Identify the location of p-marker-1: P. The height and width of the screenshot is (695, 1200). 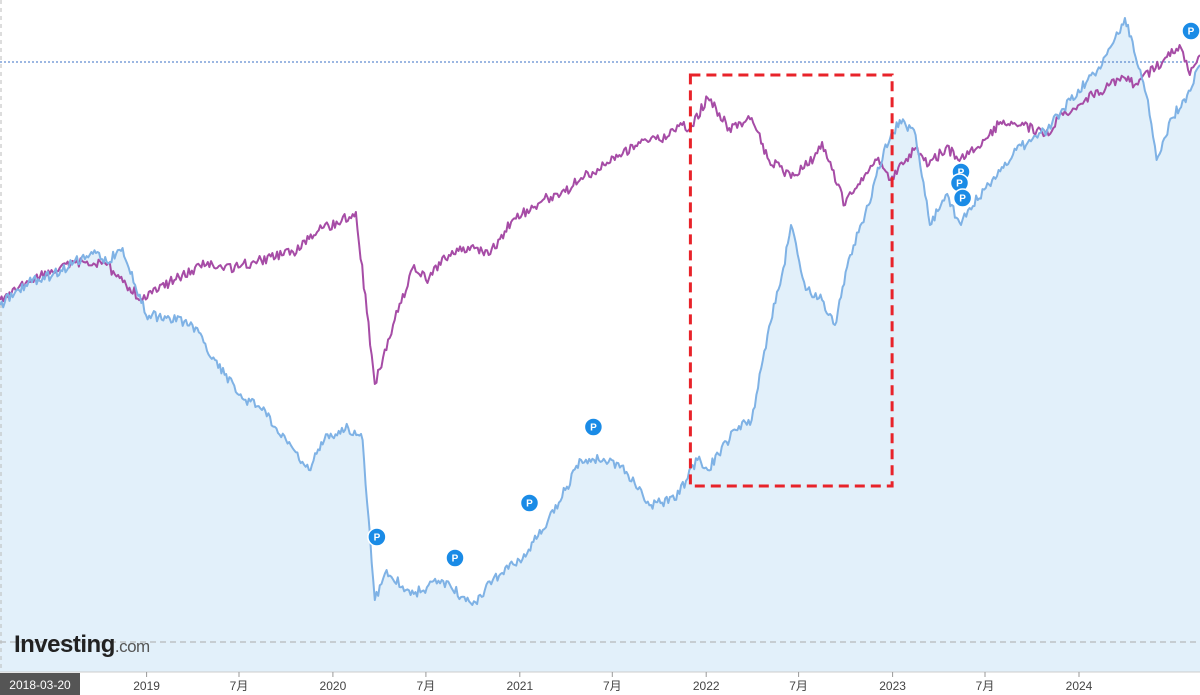
(455, 558).